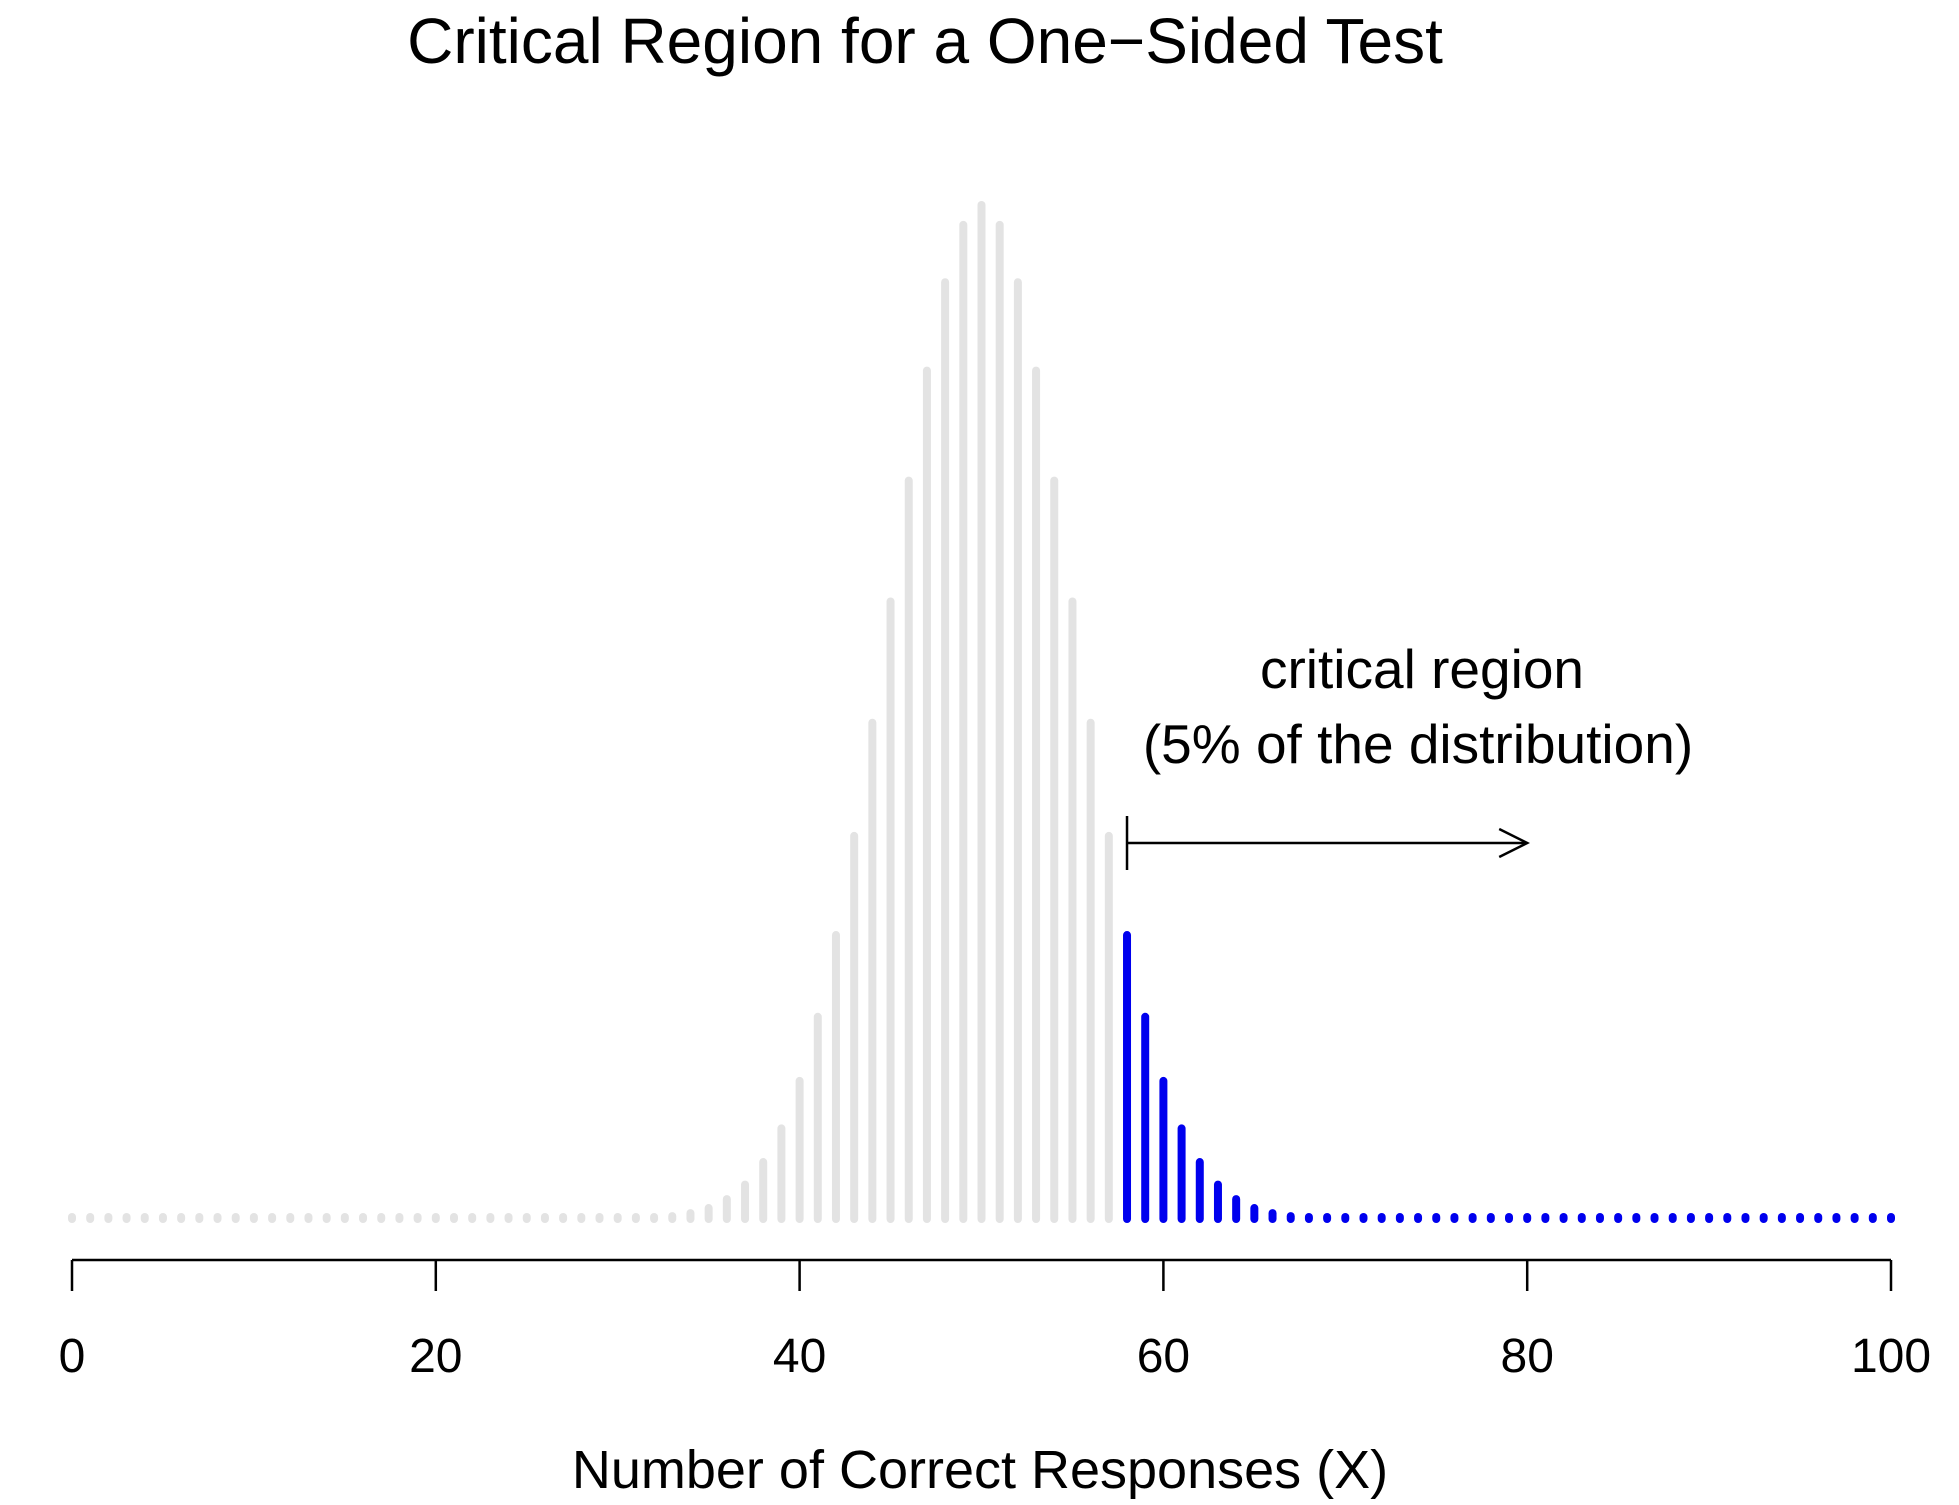  Describe the element at coordinates (1163, 1356) in the screenshot. I see `x-tick-label-60: 60` at that location.